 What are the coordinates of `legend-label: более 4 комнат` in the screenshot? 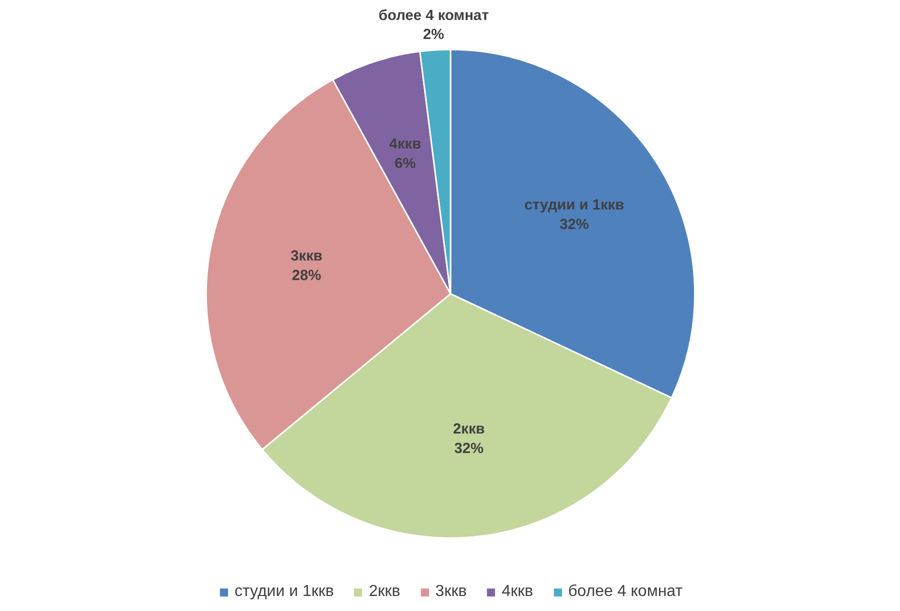 It's located at (625, 592).